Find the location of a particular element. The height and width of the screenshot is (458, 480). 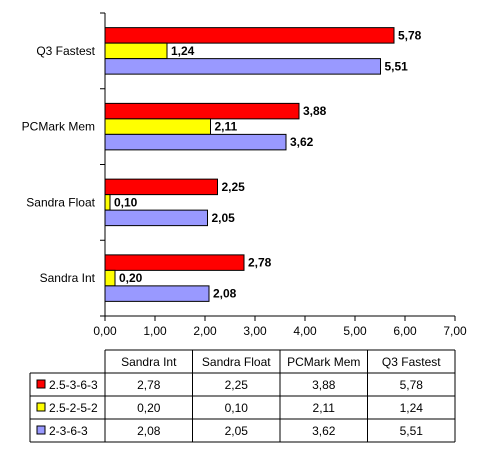

legend-label: 2.5-3-6-3 is located at coordinates (73, 385).